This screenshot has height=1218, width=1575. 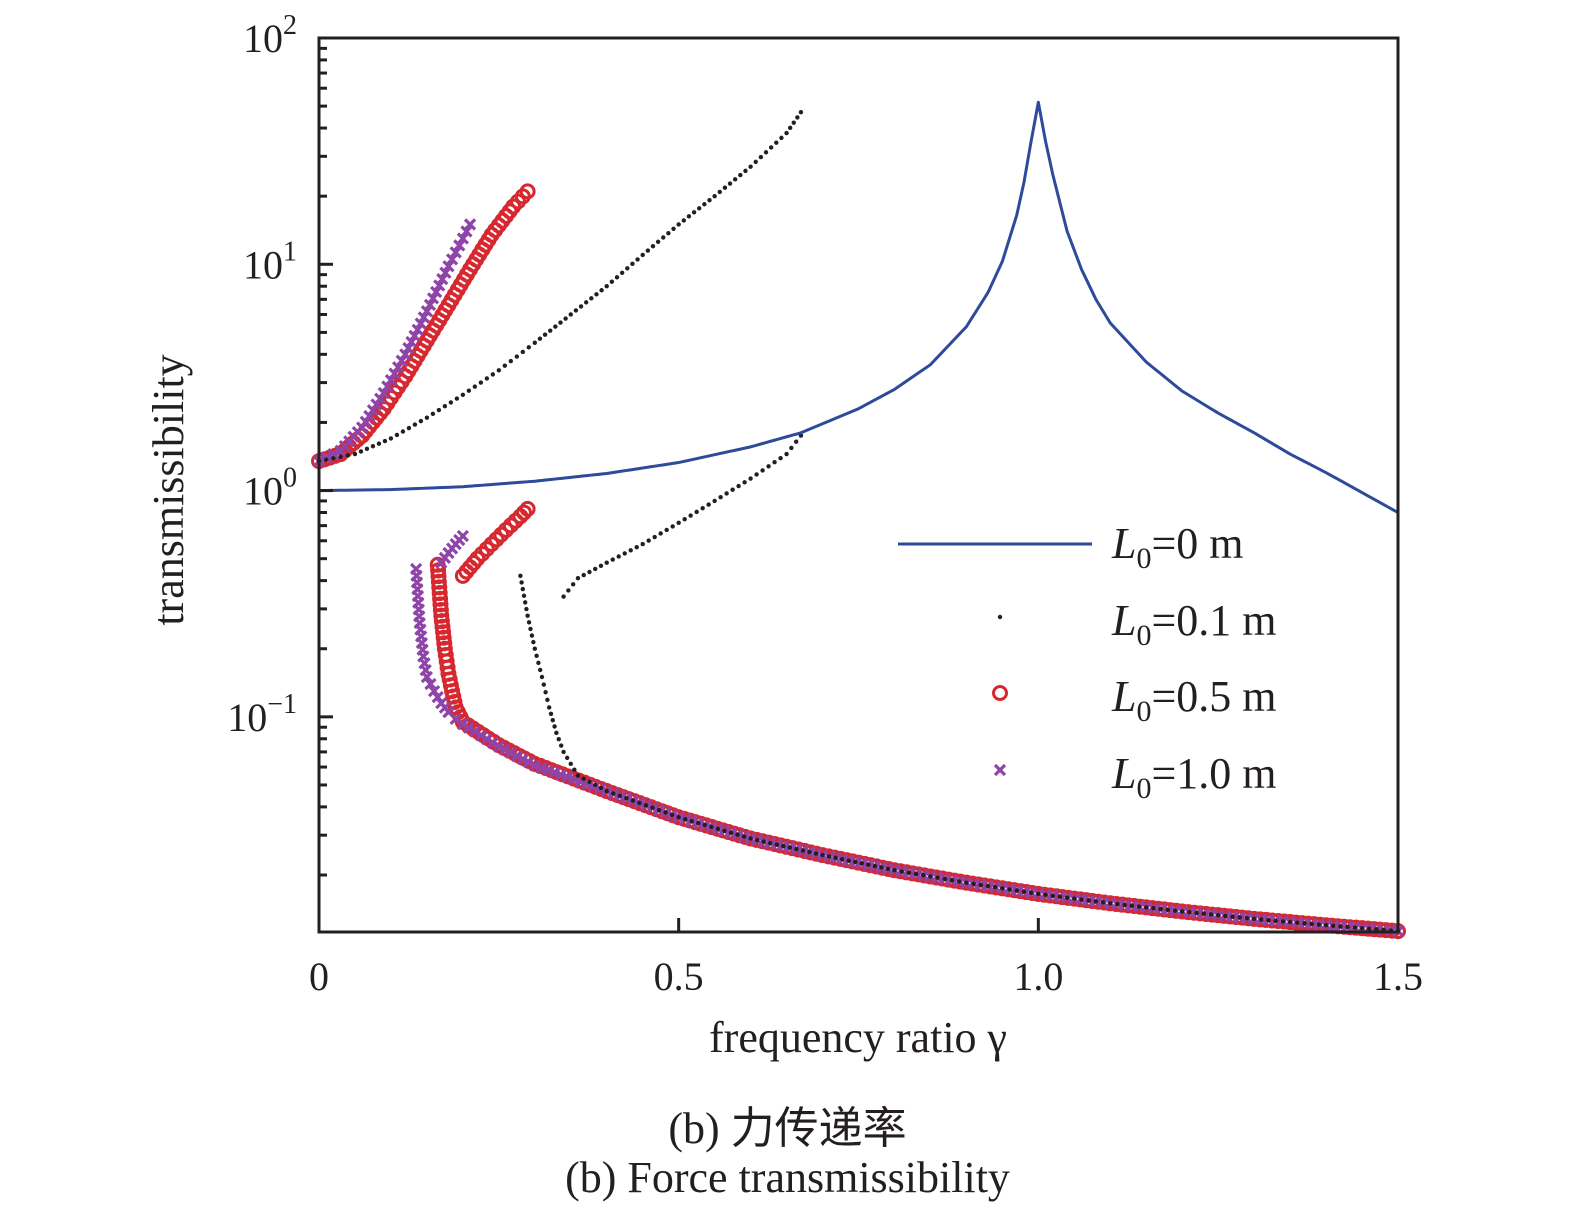 I want to click on x-tick-label: 1.5, so click(x=1398, y=976).